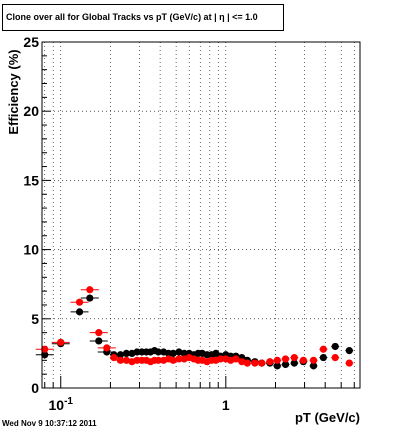 The image size is (400, 433). What do you see at coordinates (31, 250) in the screenshot?
I see `y-tick-label: 10` at bounding box center [31, 250].